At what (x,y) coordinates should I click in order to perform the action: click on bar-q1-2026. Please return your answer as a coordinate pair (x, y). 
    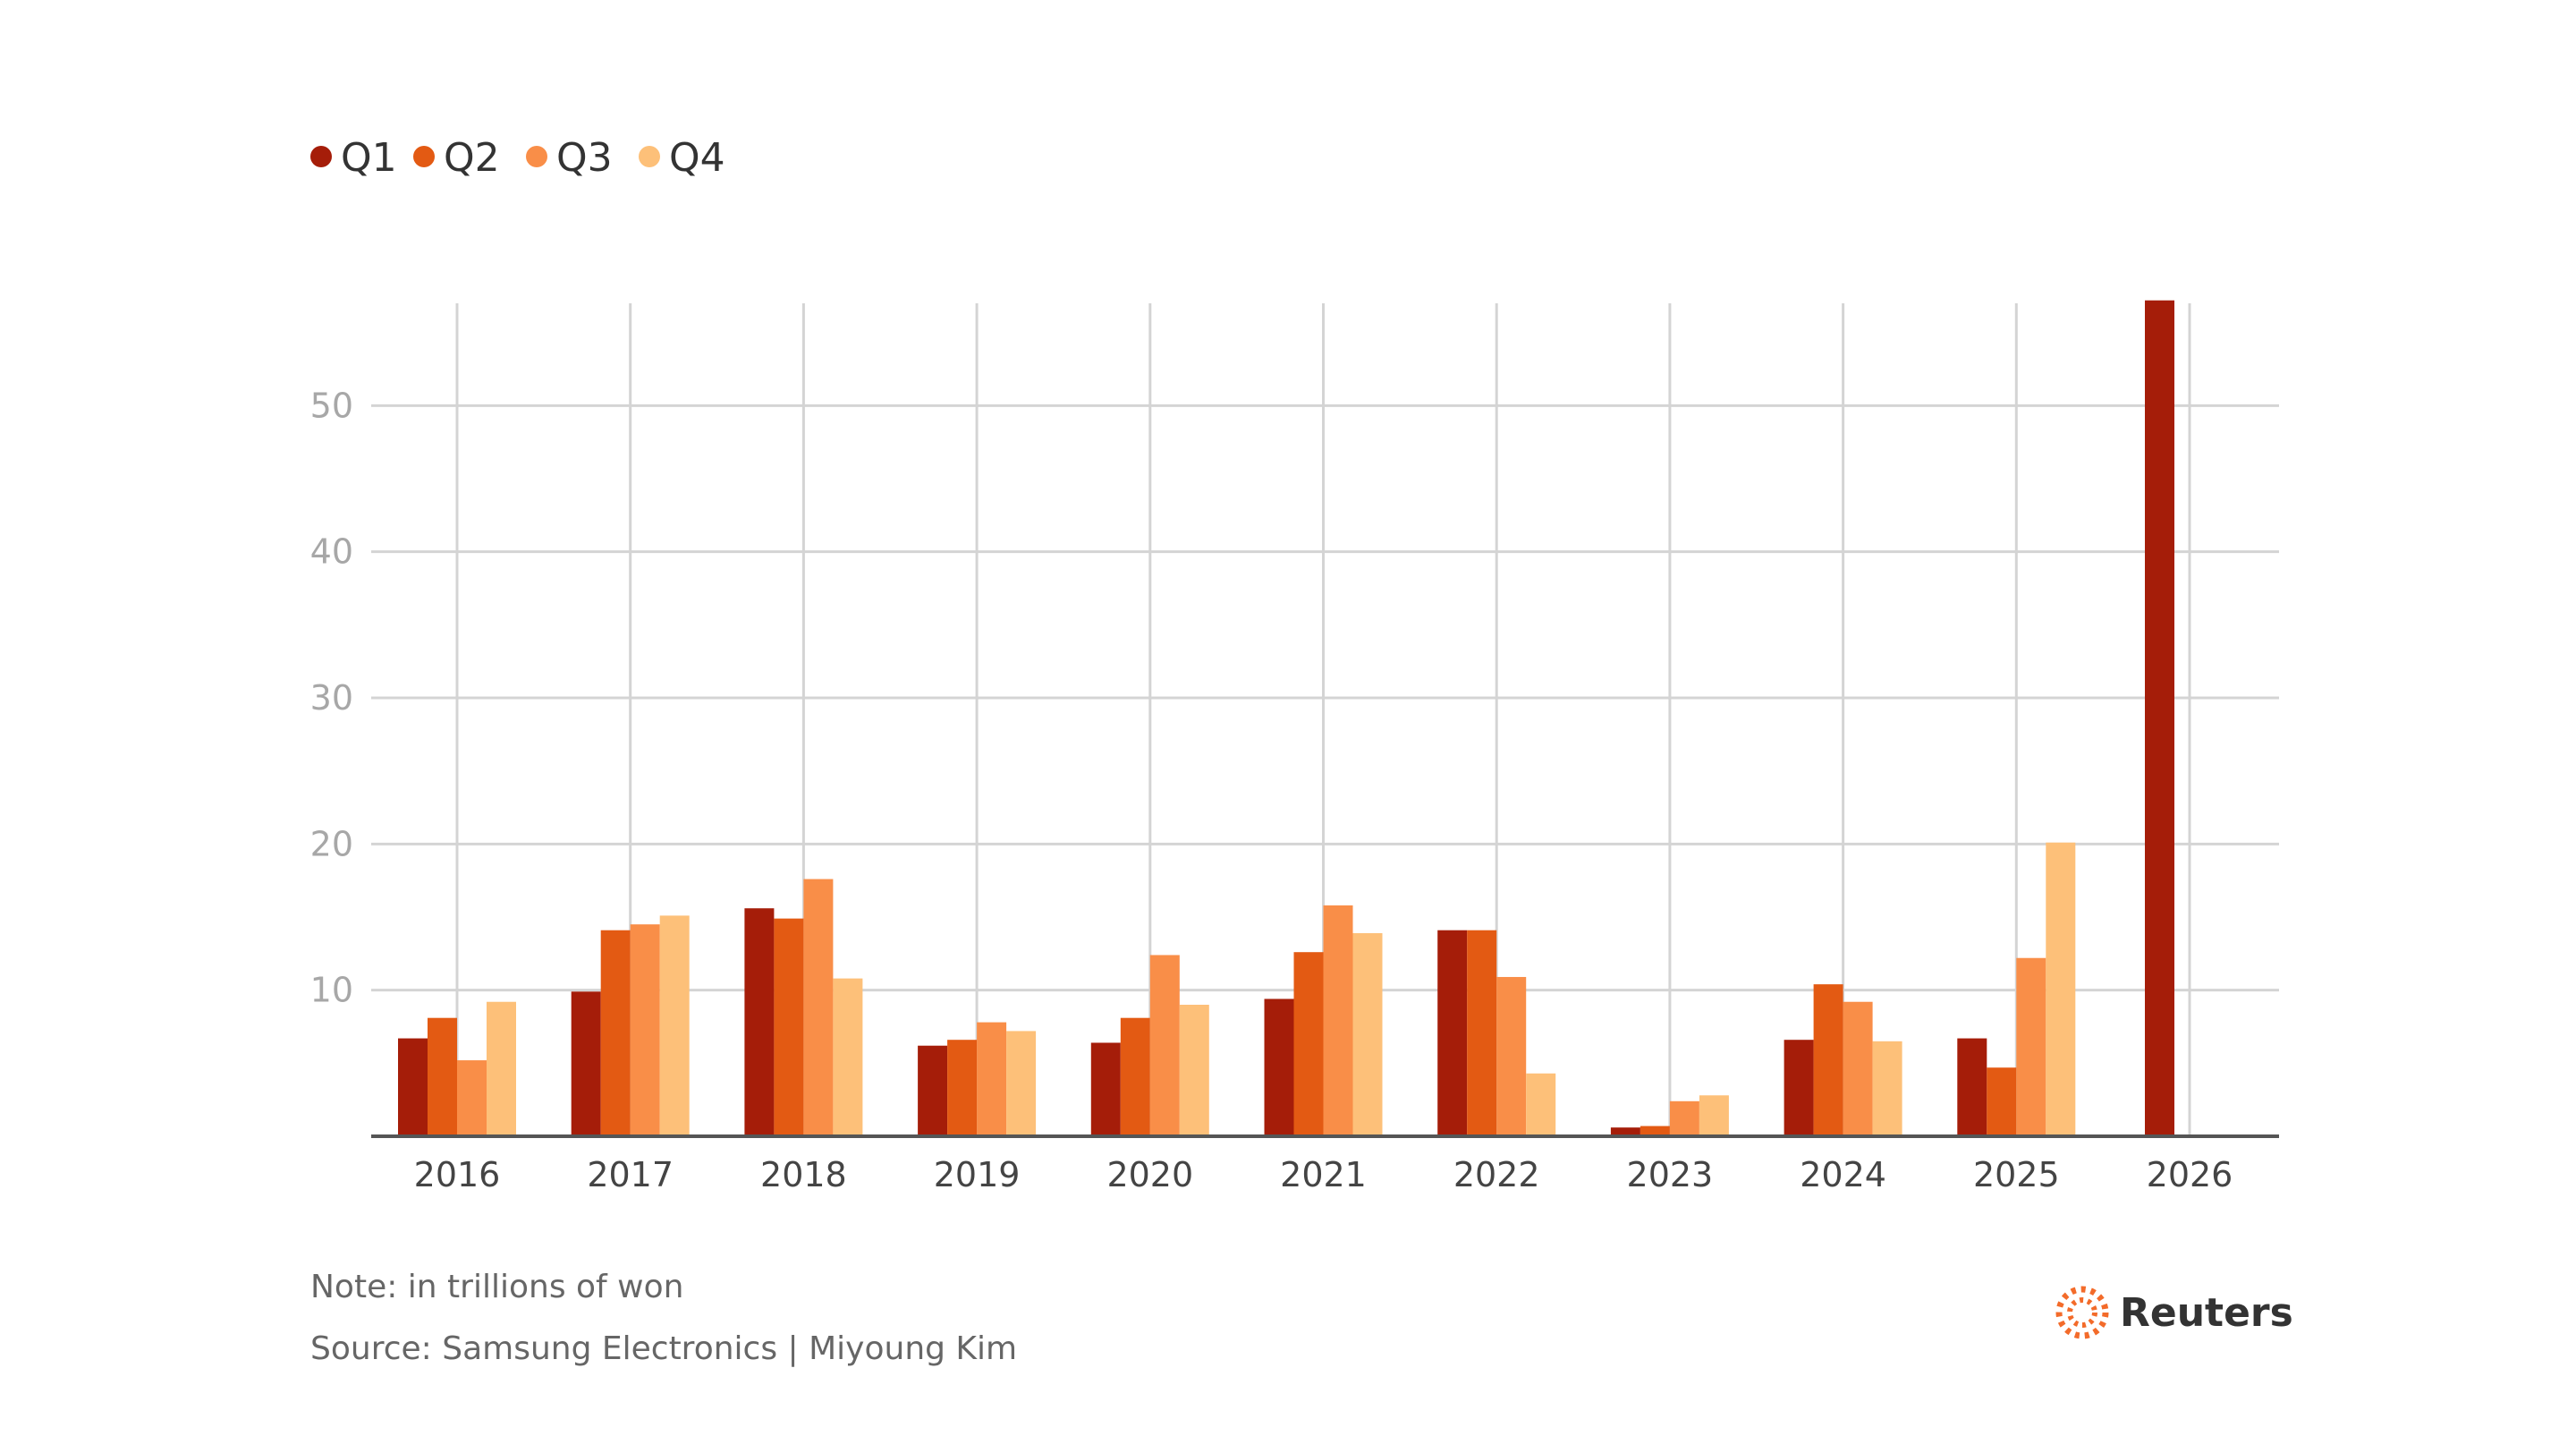
    Looking at the image, I should click on (2159, 718).